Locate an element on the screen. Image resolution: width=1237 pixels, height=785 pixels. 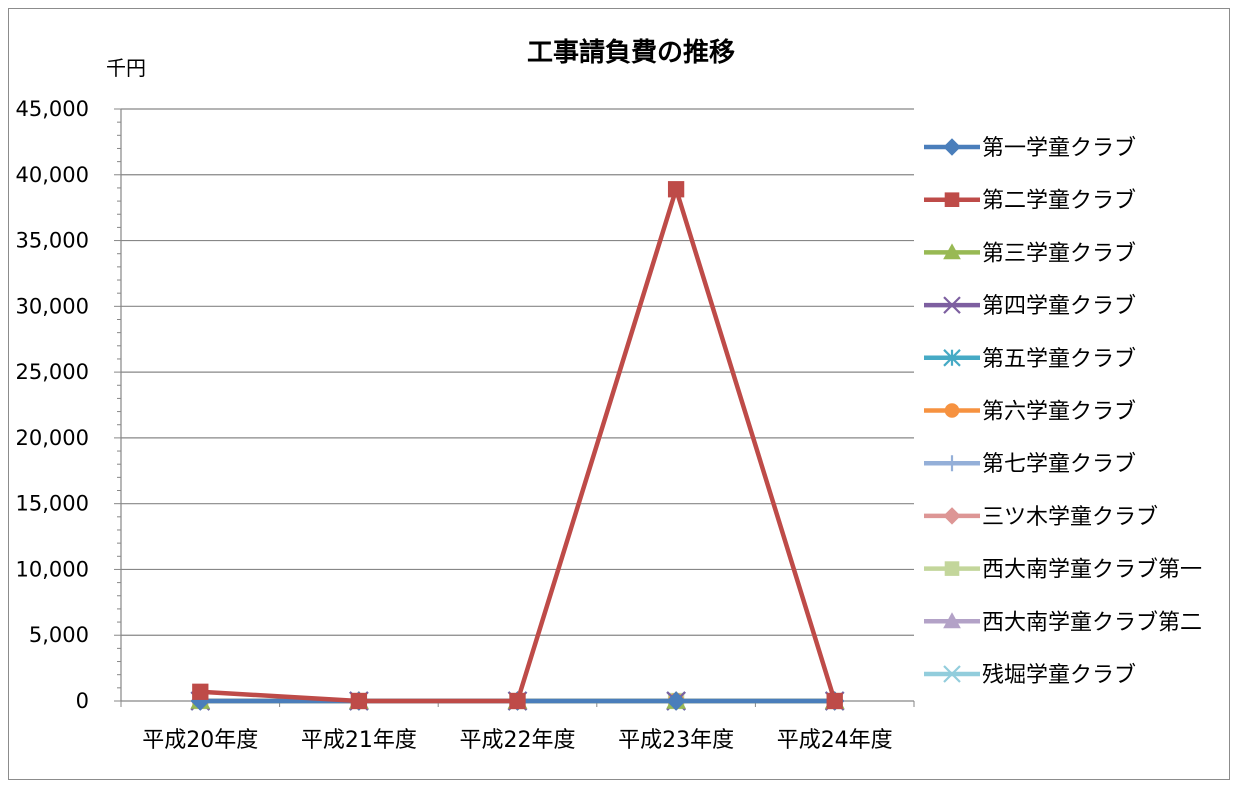
y-tick-label: 30,000 is located at coordinates (52, 306).